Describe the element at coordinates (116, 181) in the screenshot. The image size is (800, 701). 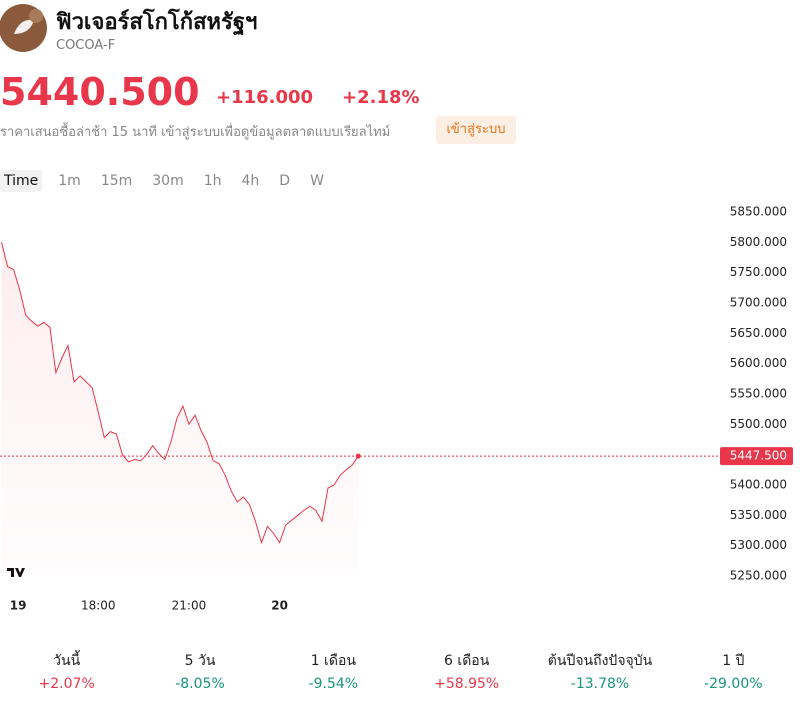
I see `tab: 15m` at that location.